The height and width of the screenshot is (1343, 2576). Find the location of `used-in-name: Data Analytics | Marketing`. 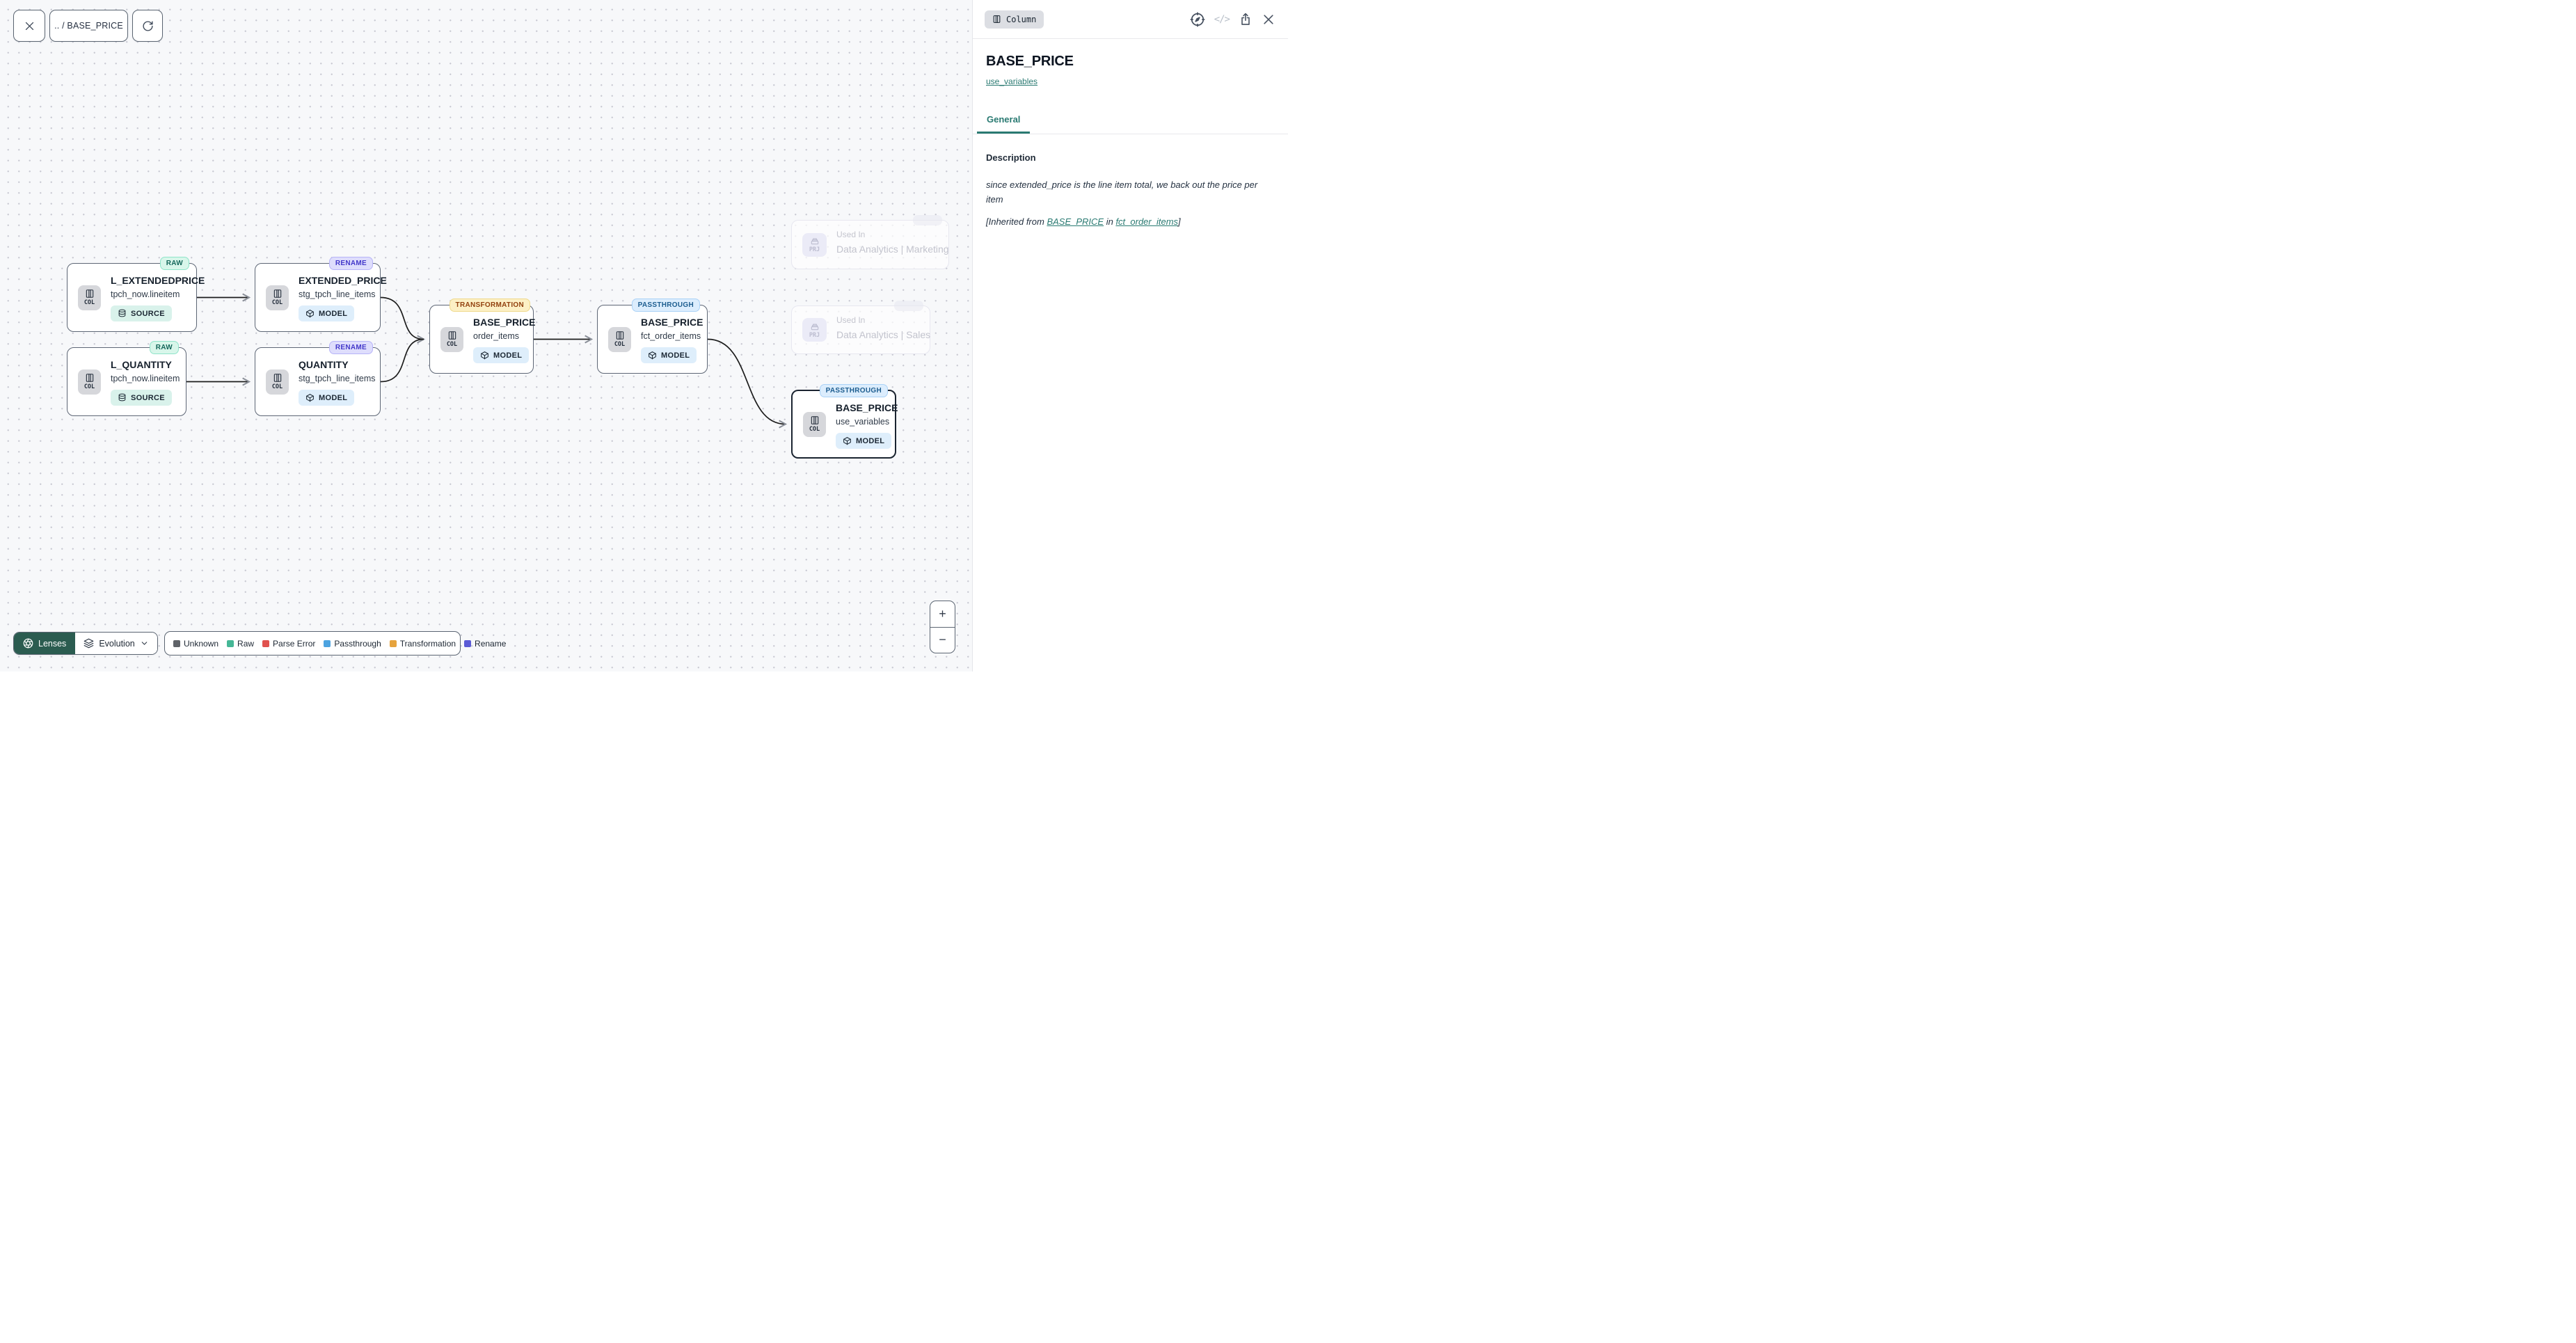

used-in-name: Data Analytics | Marketing is located at coordinates (892, 249).